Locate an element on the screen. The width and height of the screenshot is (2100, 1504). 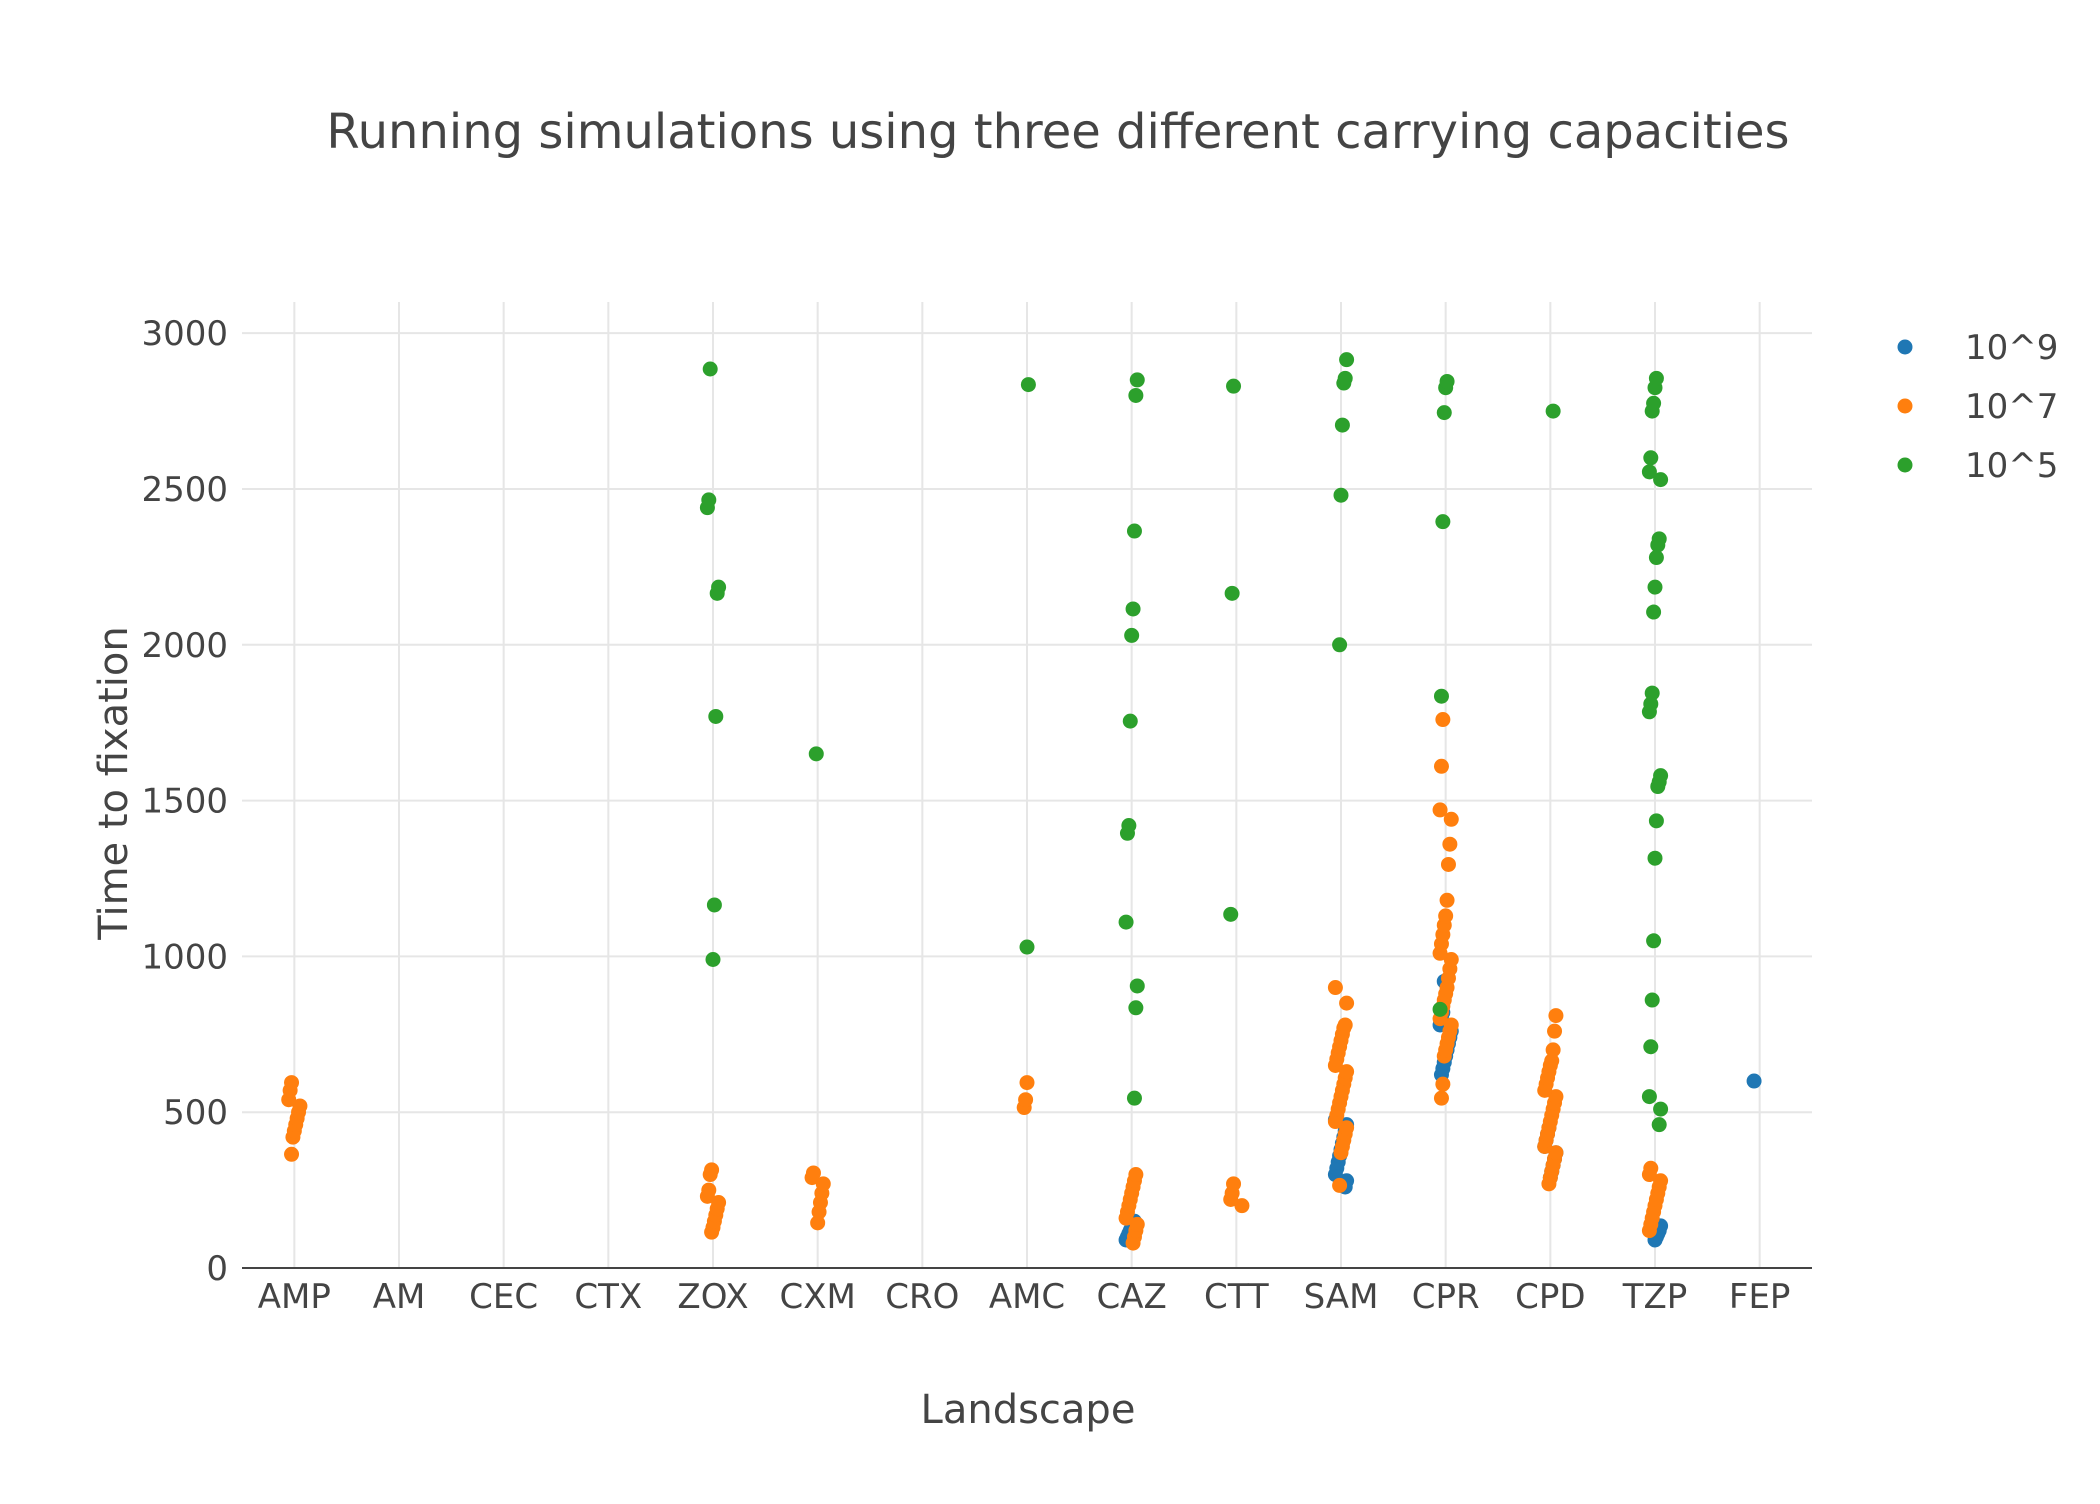
x-tick-label: AMC is located at coordinates (1027, 1297).